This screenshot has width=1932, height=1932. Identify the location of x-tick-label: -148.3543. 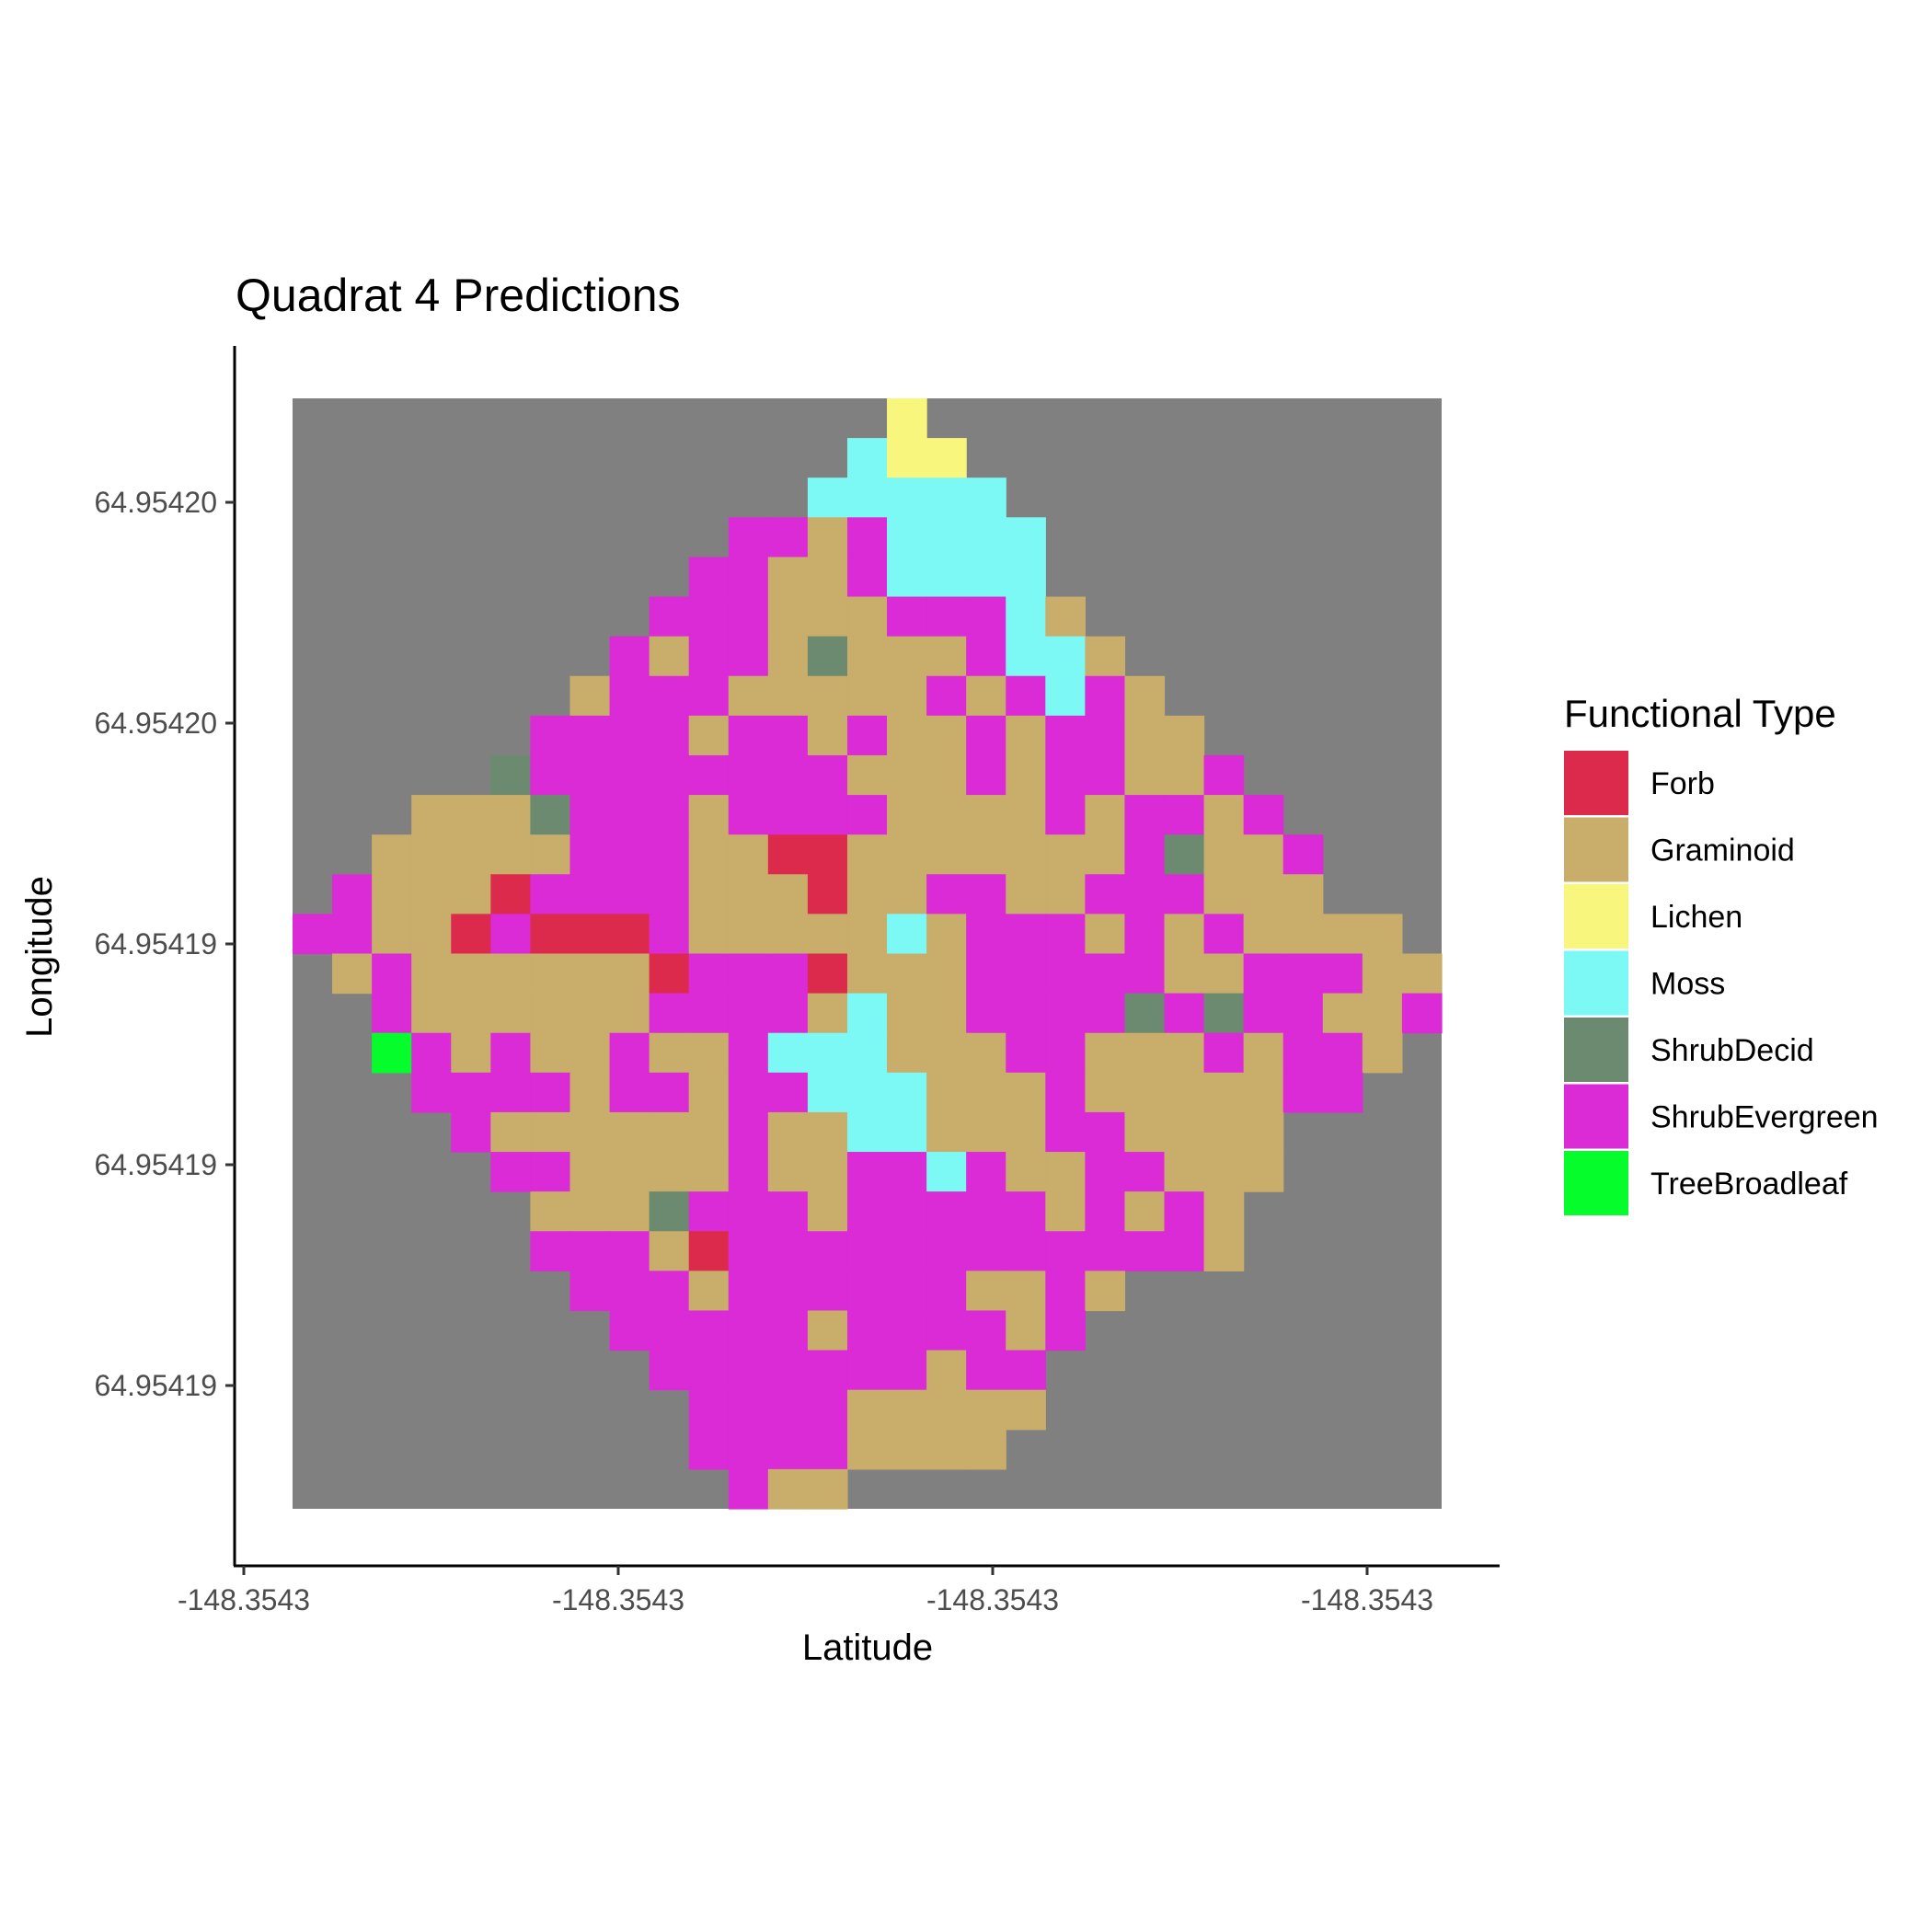
(993, 1599).